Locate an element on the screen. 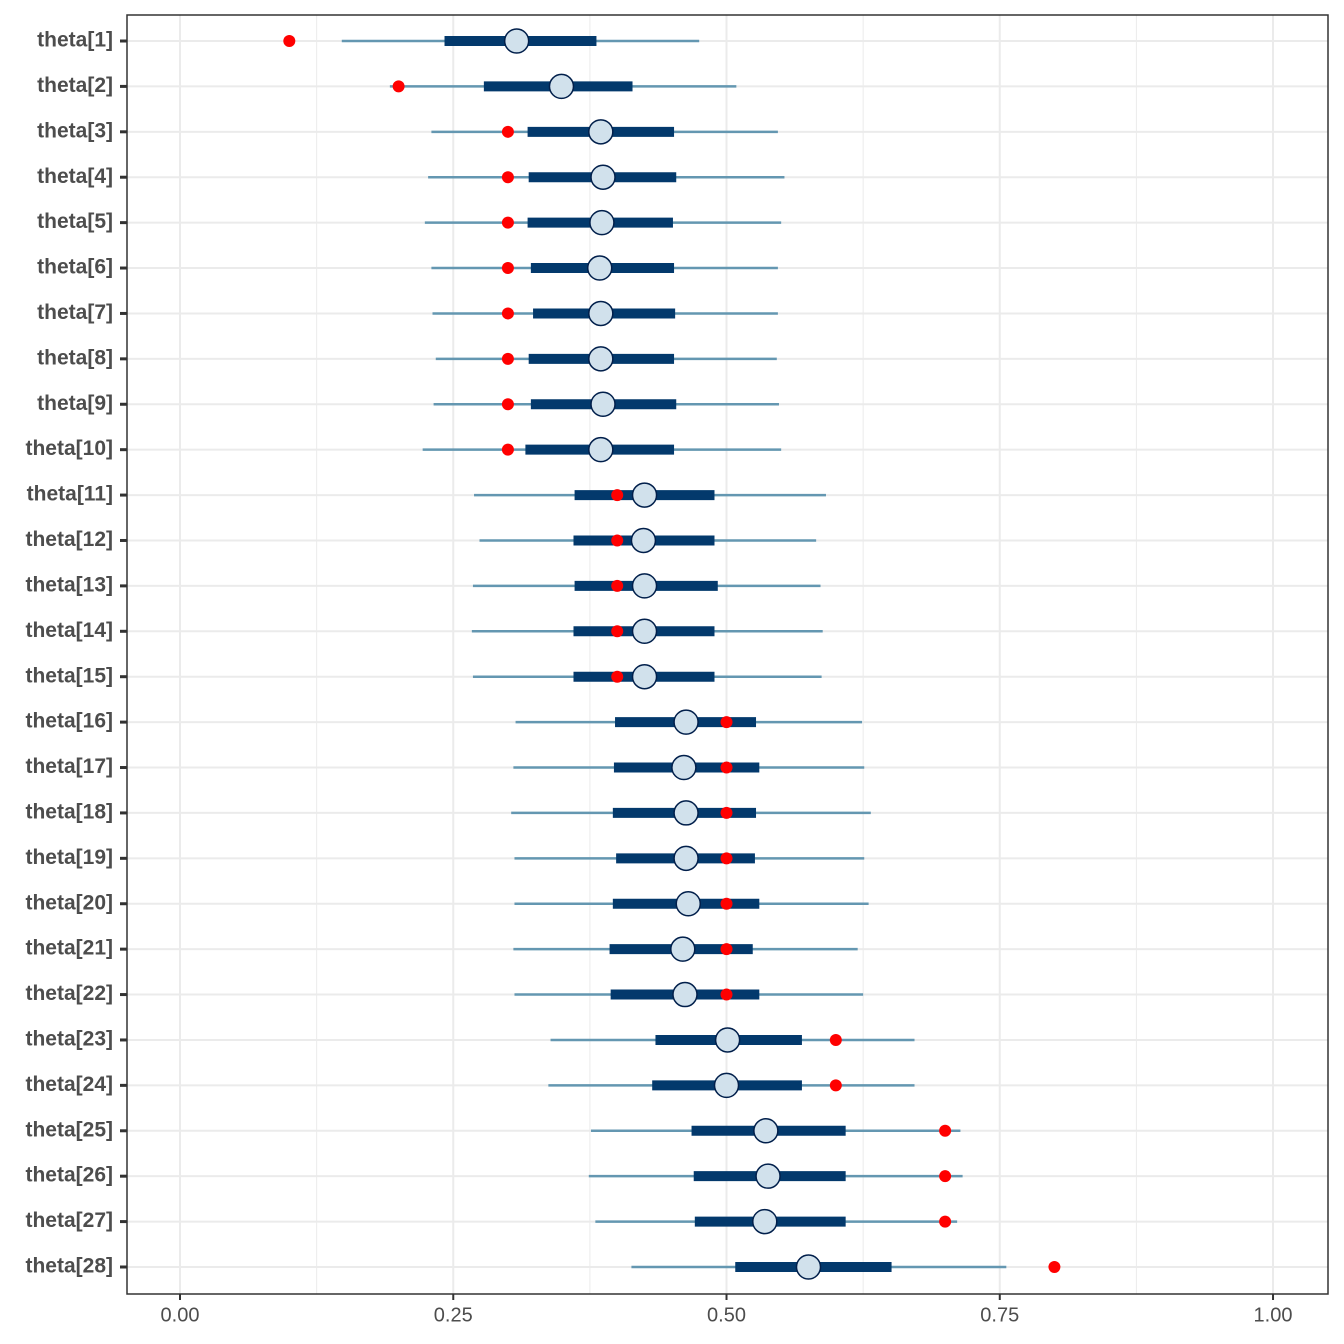 Image resolution: width=1344 pixels, height=1344 pixels. x-tick-label: 0.50 is located at coordinates (726, 1315).